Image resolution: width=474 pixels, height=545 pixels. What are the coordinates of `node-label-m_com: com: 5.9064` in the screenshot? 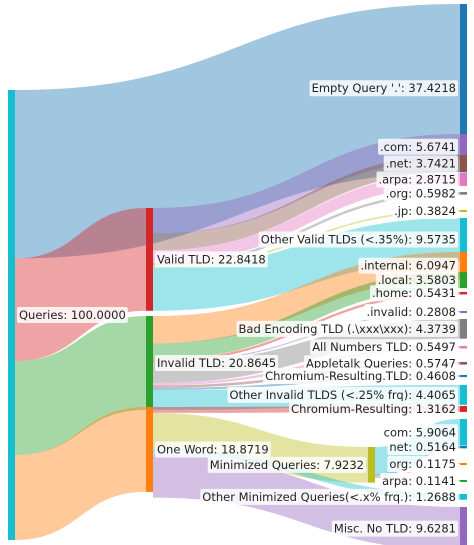 It's located at (419, 432).